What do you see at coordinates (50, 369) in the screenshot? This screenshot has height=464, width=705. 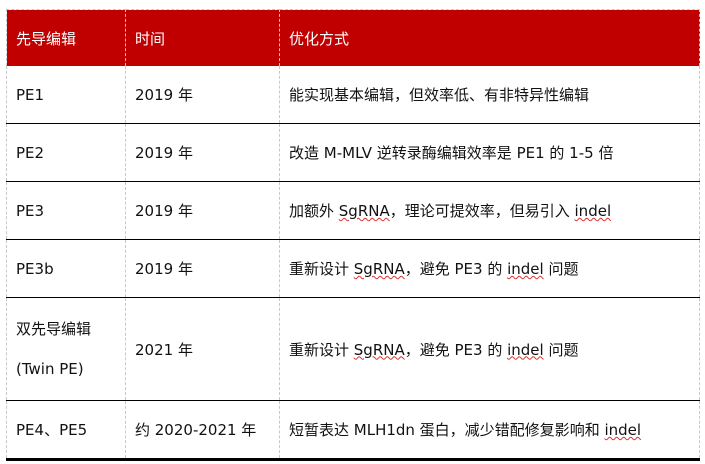 I see `editor-line: (Twin PE)` at bounding box center [50, 369].